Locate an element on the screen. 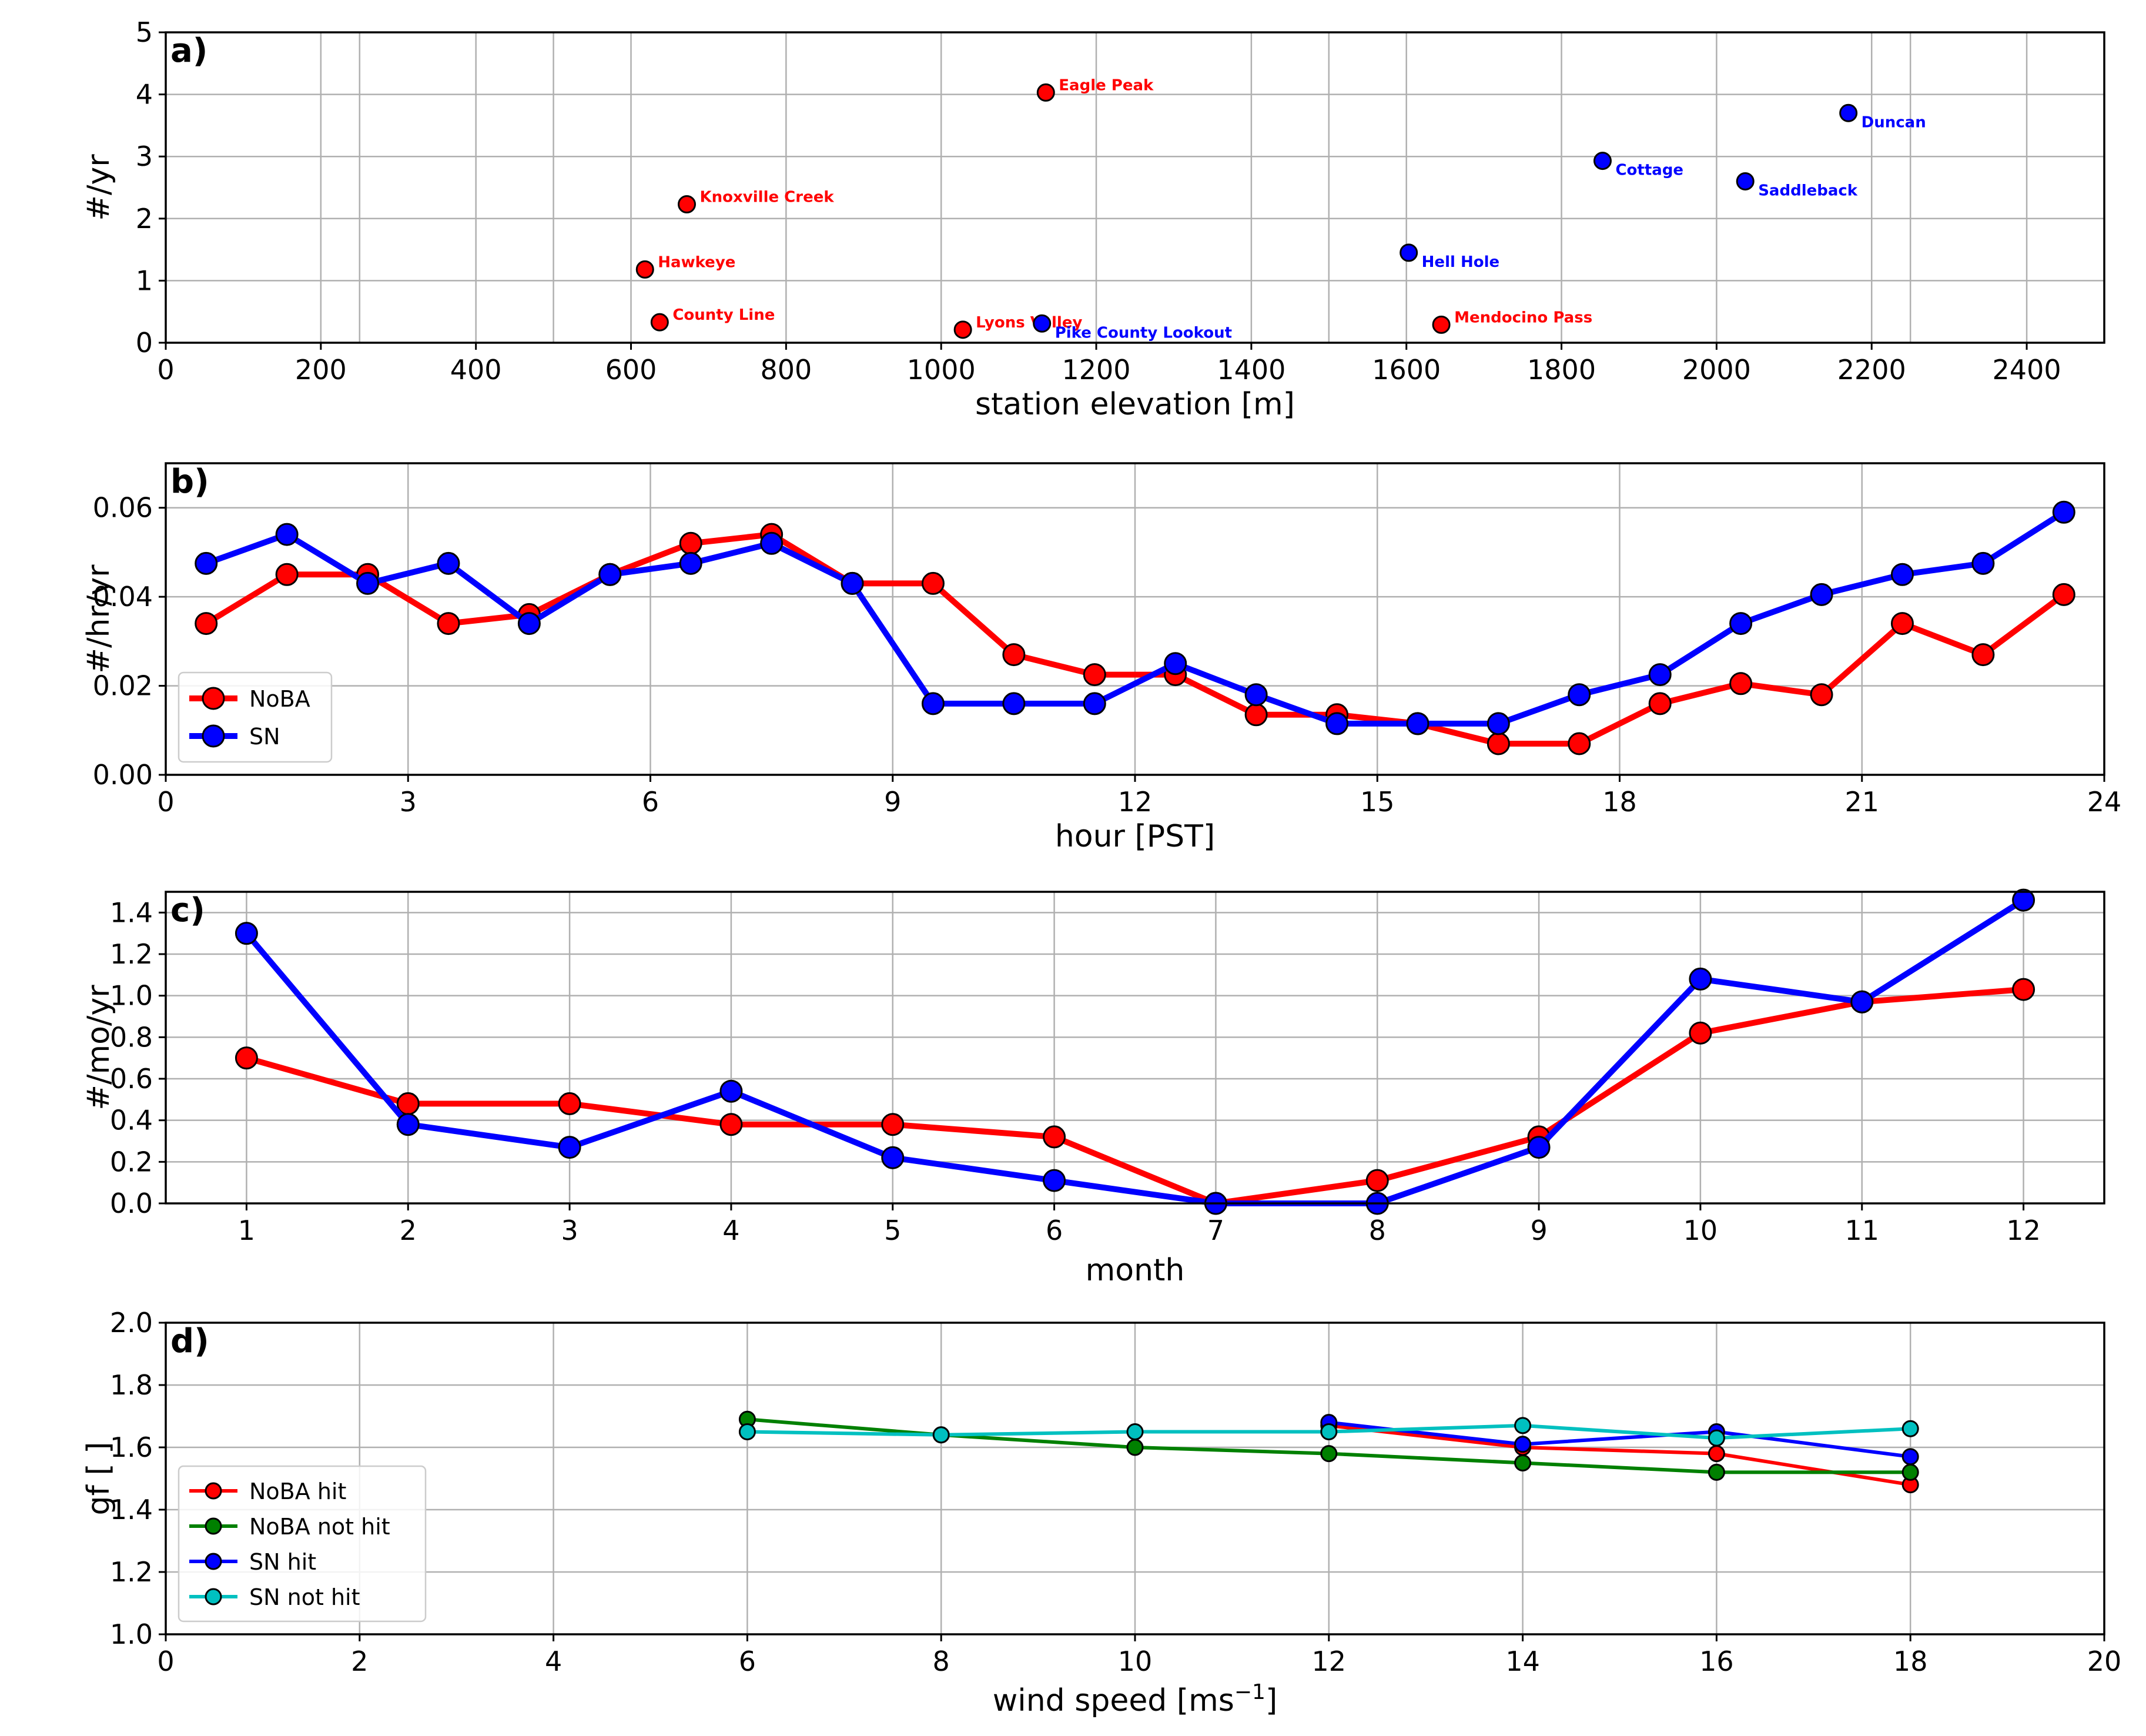 This screenshot has width=2146, height=1736. station-label: Saddleback is located at coordinates (1808, 190).